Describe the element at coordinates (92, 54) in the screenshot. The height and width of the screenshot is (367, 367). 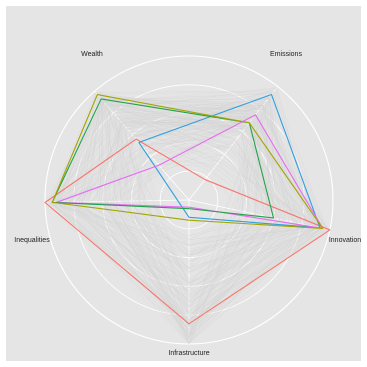
I see `axis-label-wealth: Wealth` at that location.